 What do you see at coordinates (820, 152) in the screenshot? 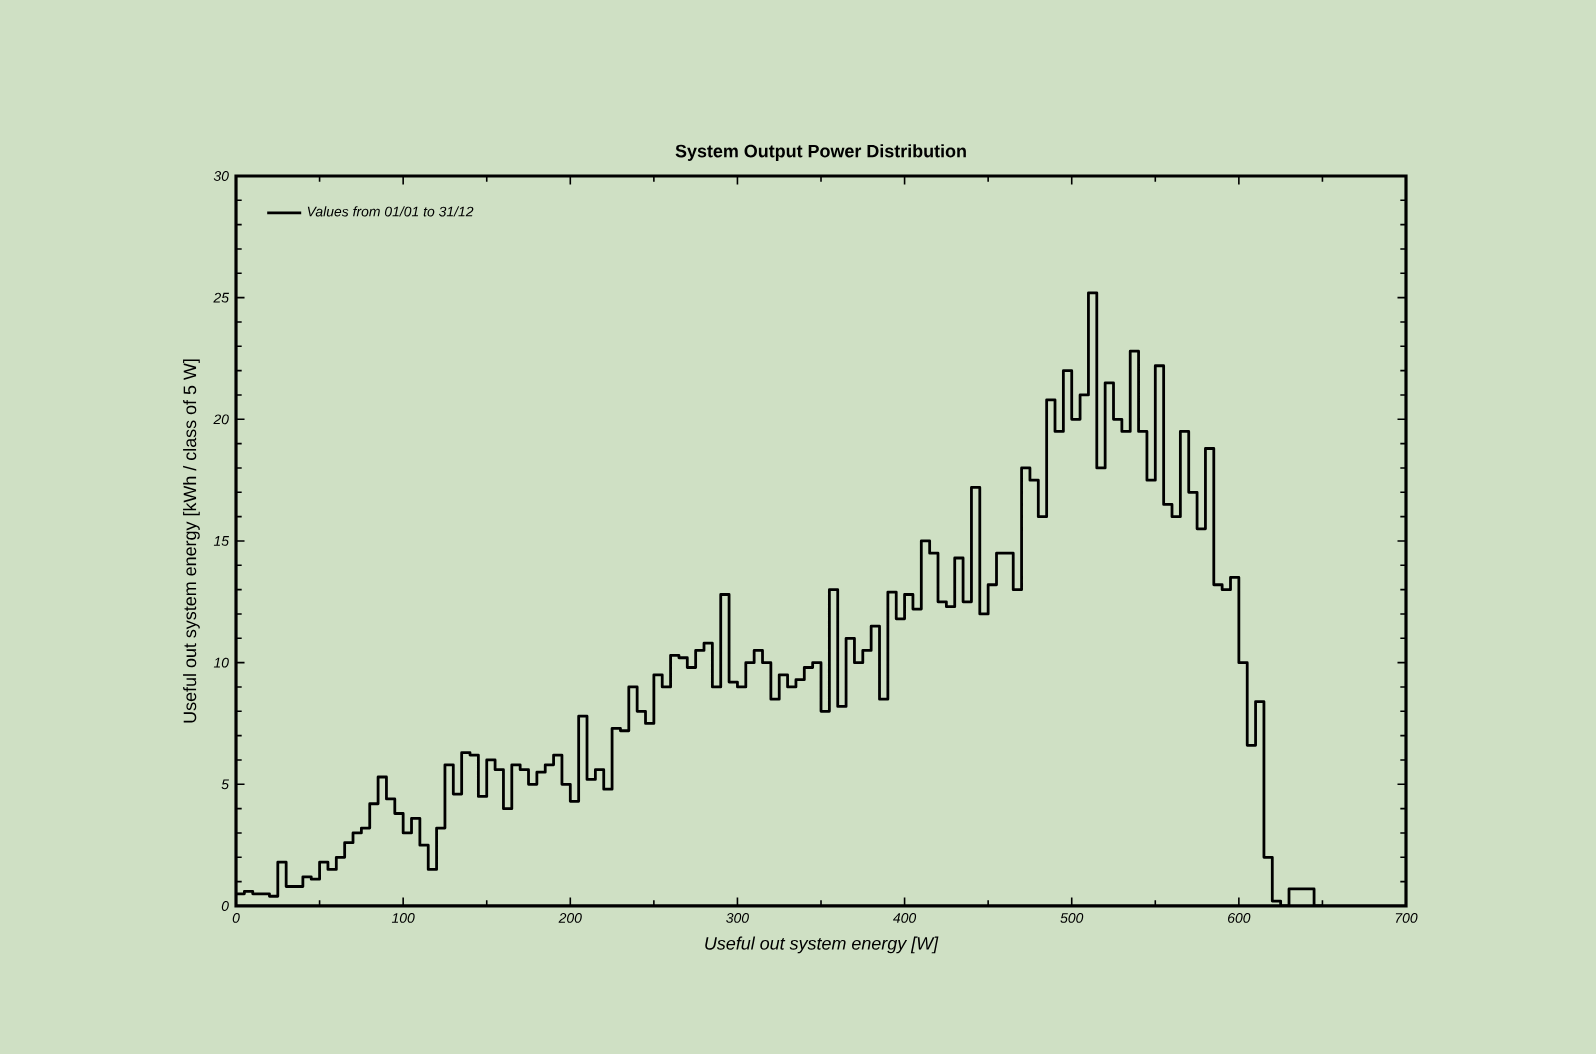
I see `chart-title: System Output Power Distribution` at bounding box center [820, 152].